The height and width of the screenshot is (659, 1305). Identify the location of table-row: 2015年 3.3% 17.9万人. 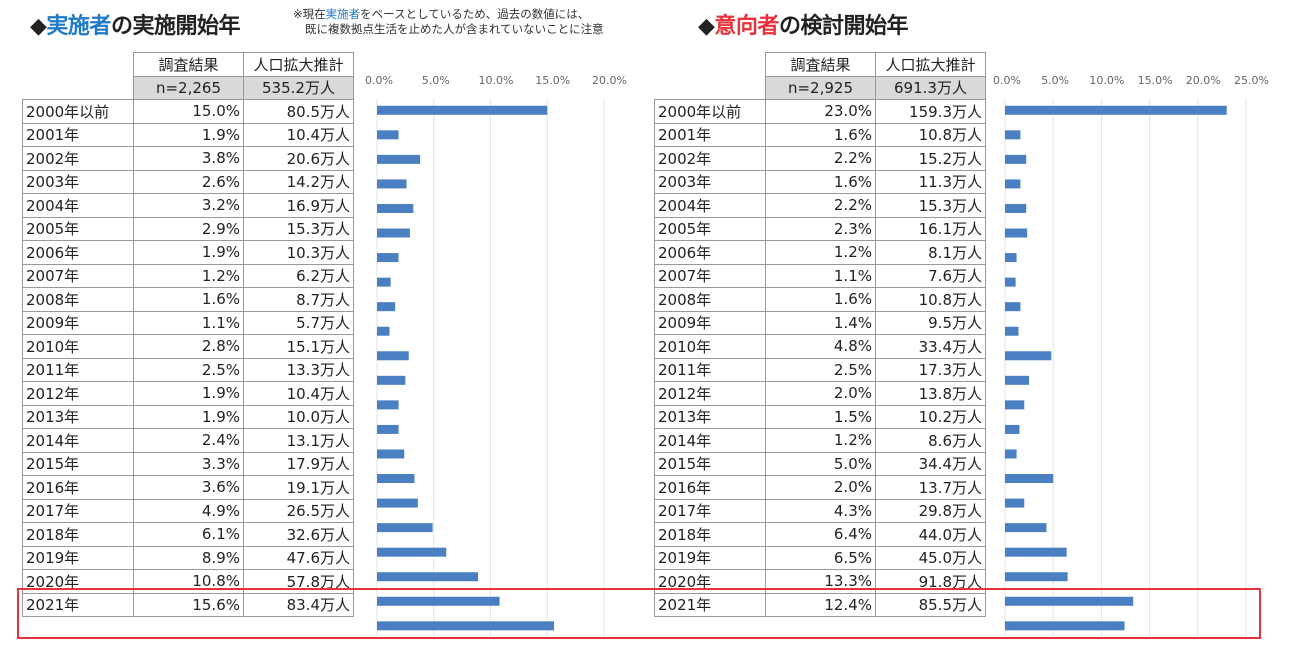
(188, 463).